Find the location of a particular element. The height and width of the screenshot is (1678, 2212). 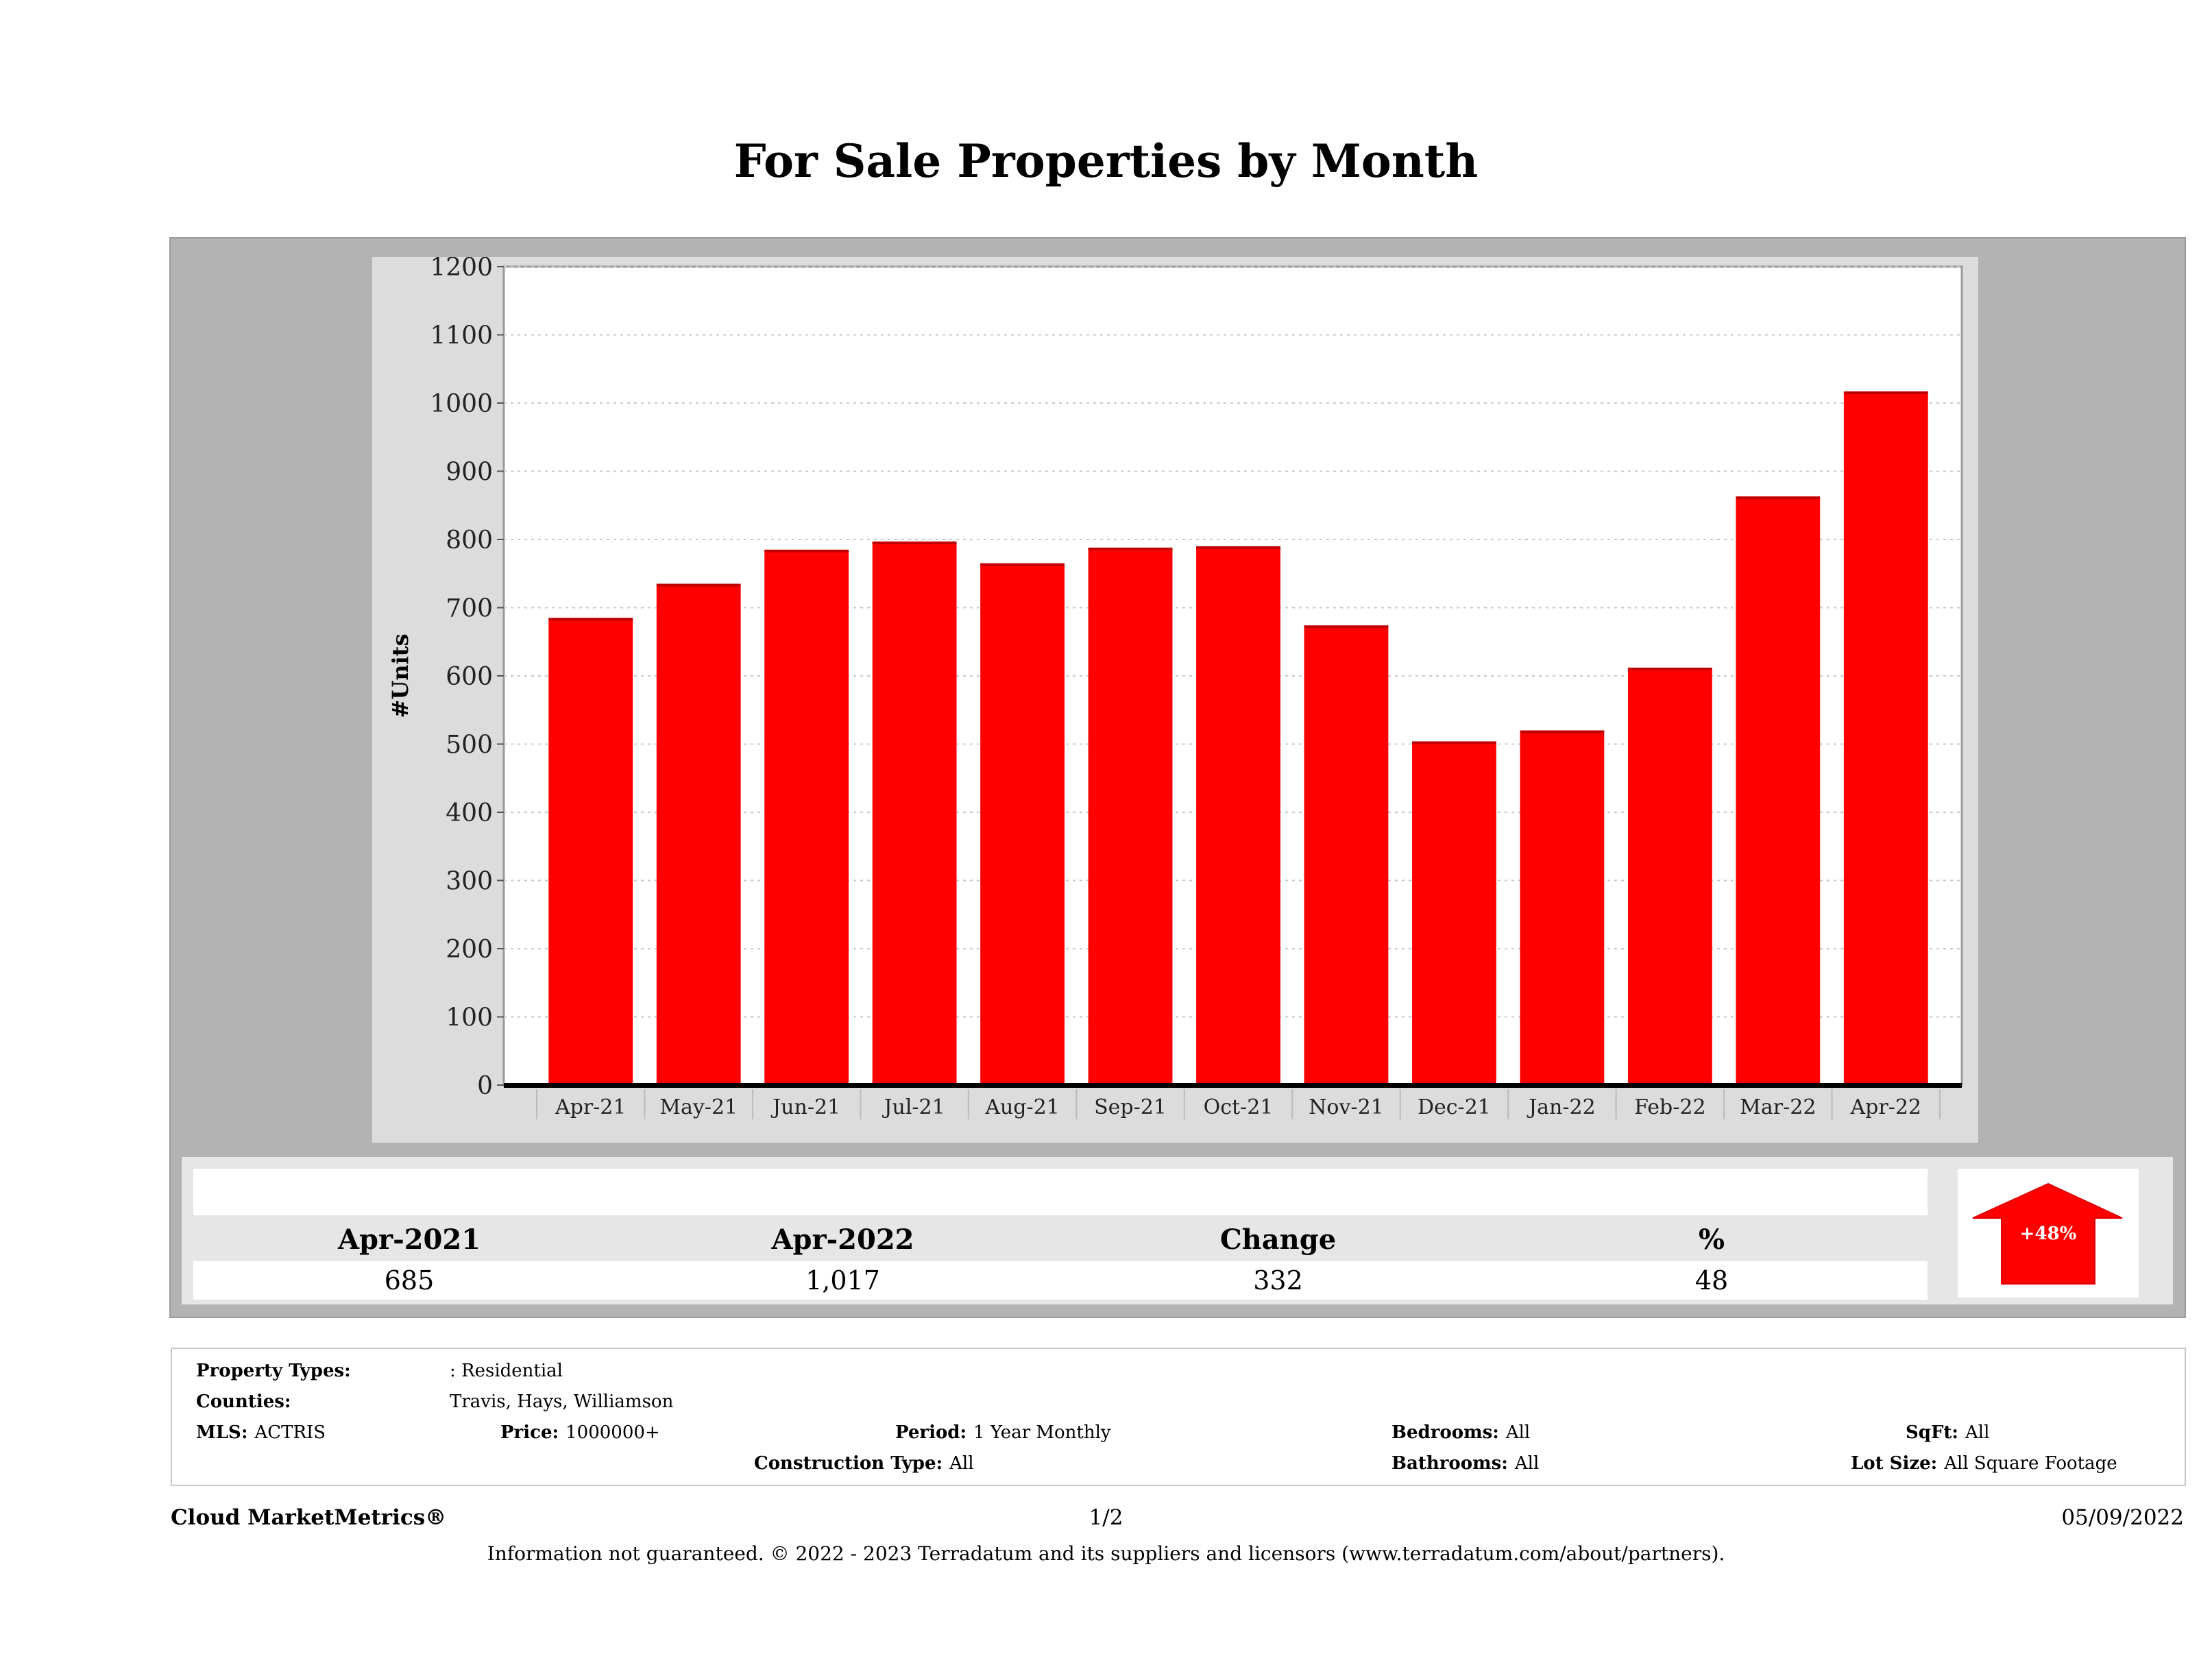

y-tick-label: 700 is located at coordinates (469, 609).